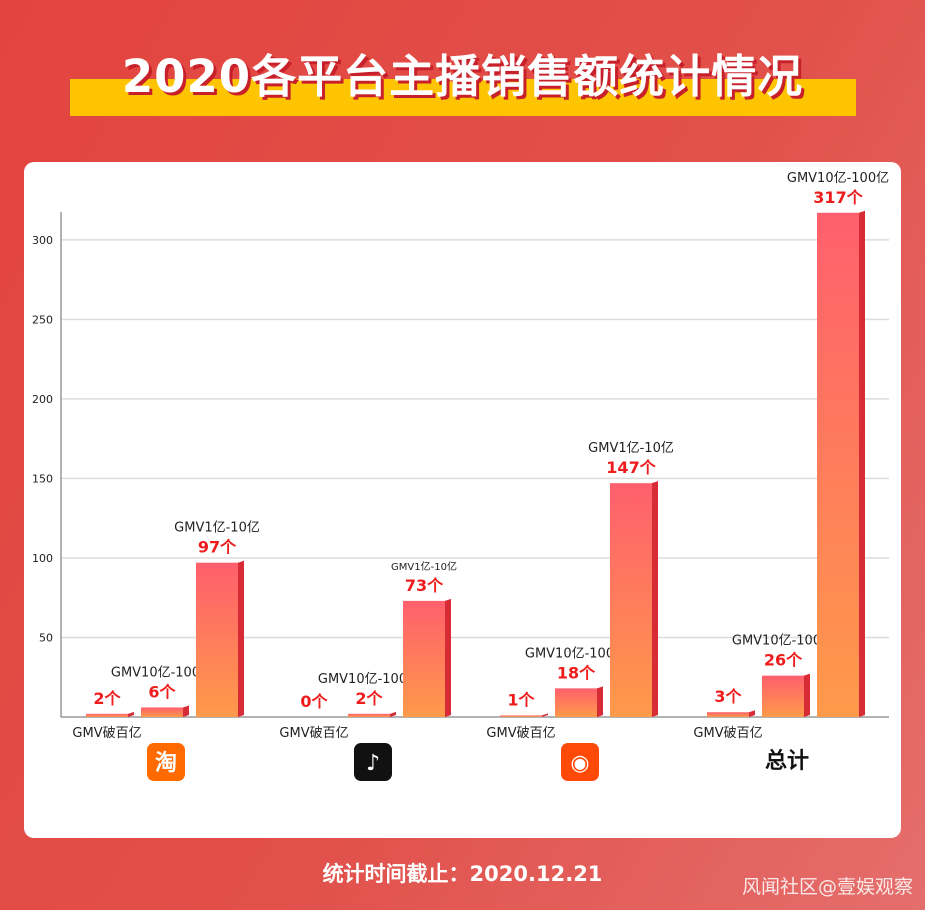  I want to click on taobao-icon, so click(166, 762).